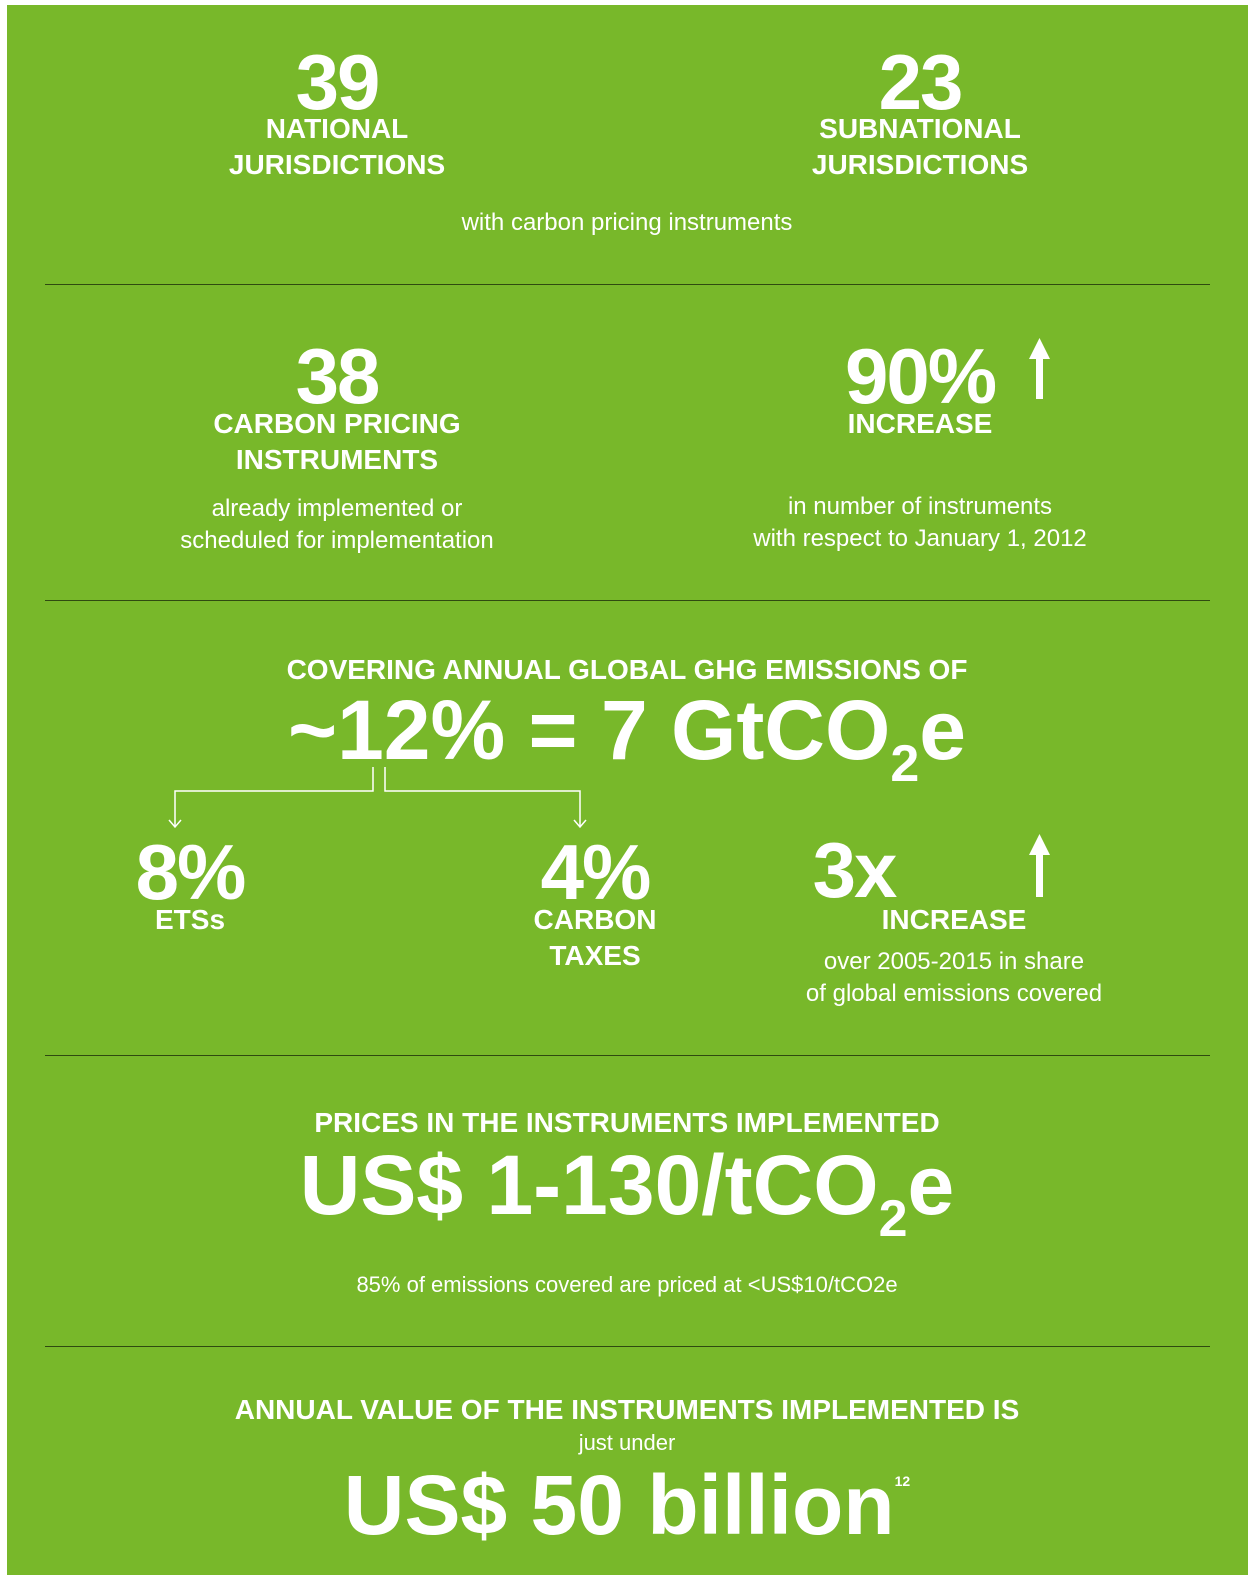 This screenshot has width=1253, height=1575. I want to click on branch-arrows, so click(377, 798).